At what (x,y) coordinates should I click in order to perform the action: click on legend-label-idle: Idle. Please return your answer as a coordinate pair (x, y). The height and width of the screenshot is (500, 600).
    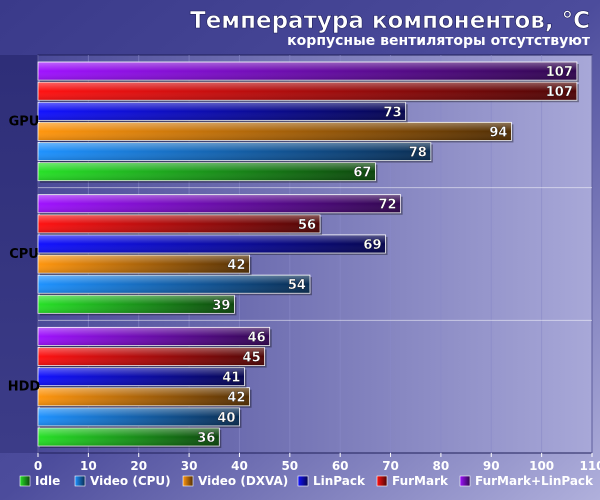
    Looking at the image, I should click on (47, 481).